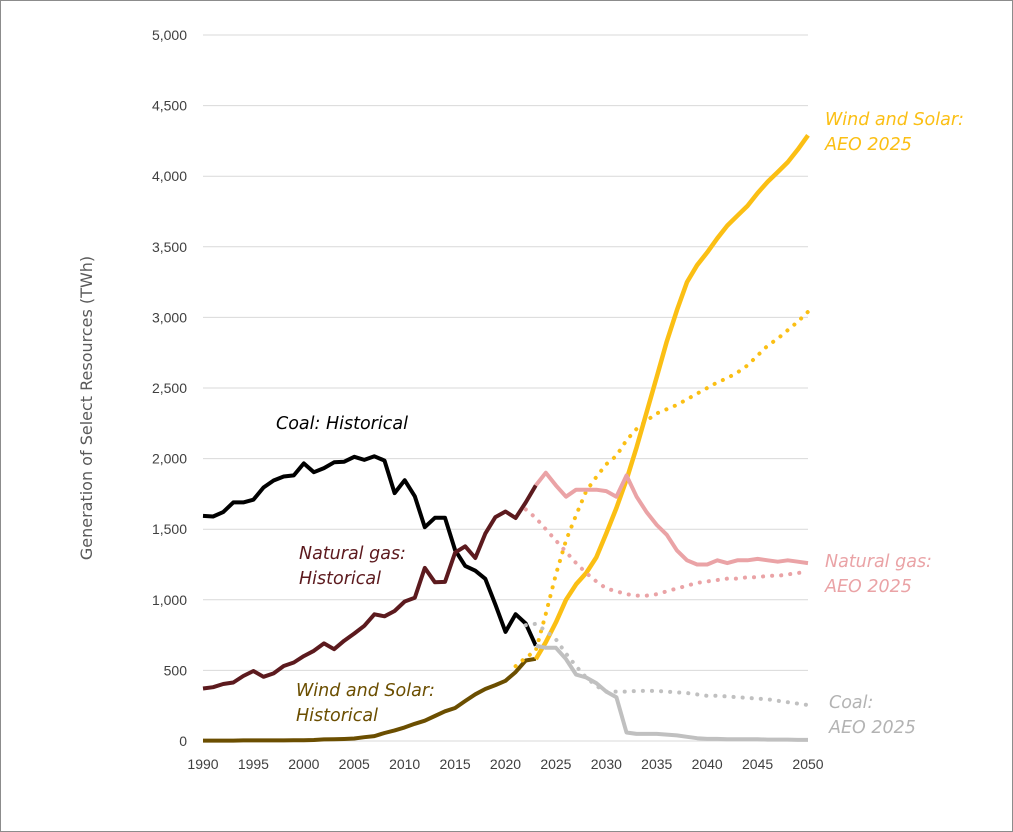  Describe the element at coordinates (253, 764) in the screenshot. I see `x-tick-label: 1995` at that location.